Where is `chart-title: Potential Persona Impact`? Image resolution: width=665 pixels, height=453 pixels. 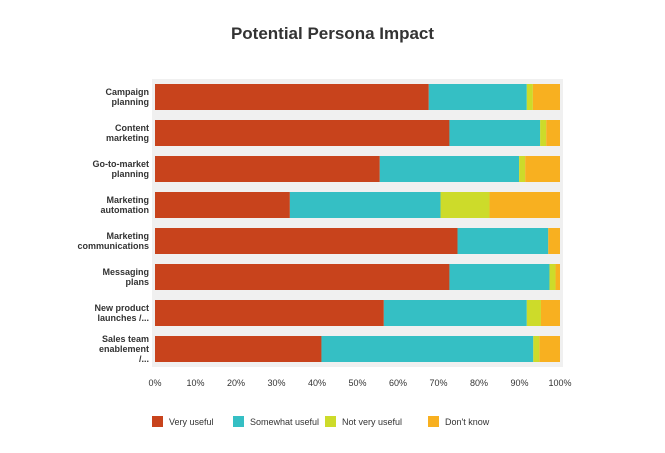 chart-title: Potential Persona Impact is located at coordinates (332, 33).